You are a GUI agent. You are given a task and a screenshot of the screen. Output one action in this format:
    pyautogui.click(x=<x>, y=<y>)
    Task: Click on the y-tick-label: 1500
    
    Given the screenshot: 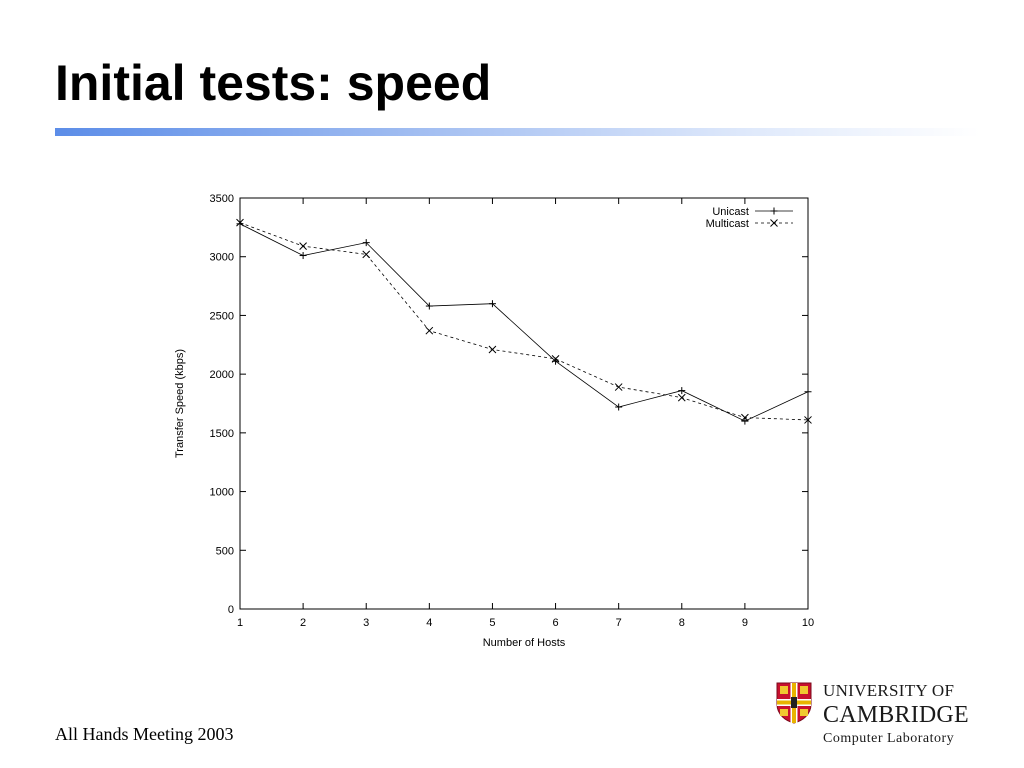 What is the action you would take?
    pyautogui.click(x=222, y=434)
    